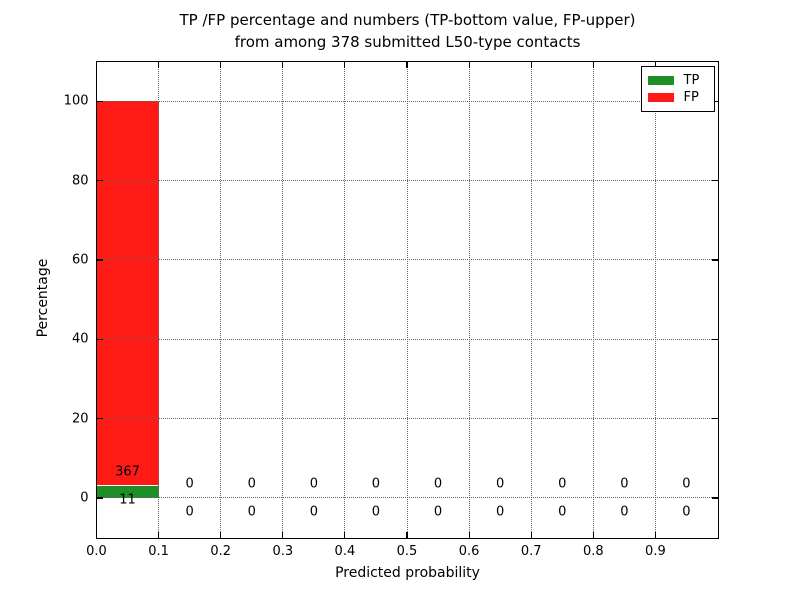 Image resolution: width=800 pixels, height=600 pixels. I want to click on tp-count-label-1: 0, so click(189, 512).